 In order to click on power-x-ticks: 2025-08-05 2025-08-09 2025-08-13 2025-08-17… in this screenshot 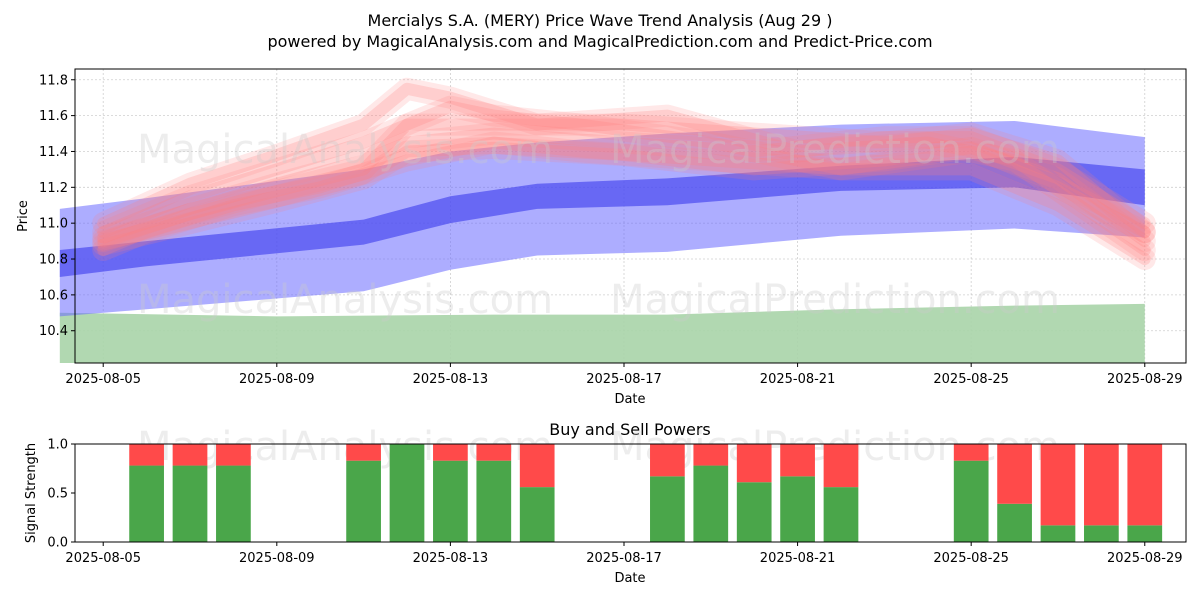, I will do `click(624, 554)`.